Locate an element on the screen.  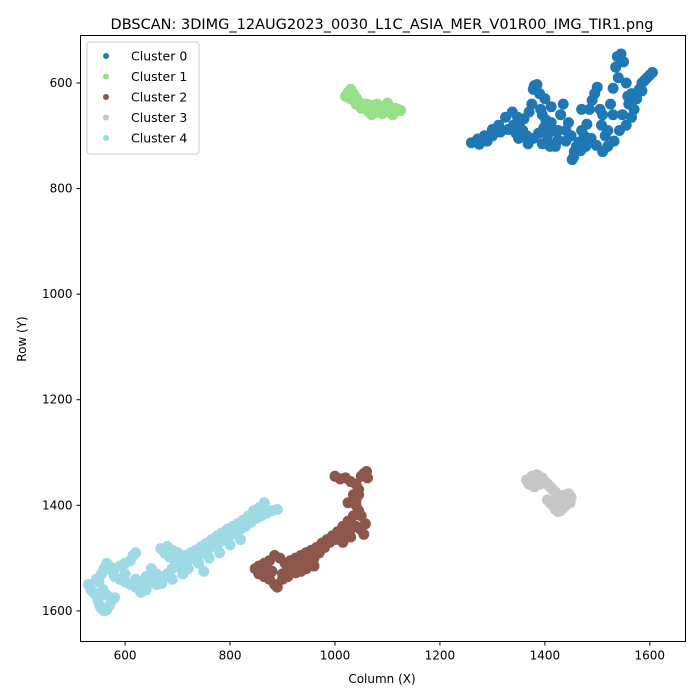
legend-label: Cluster 1 is located at coordinates (159, 76).